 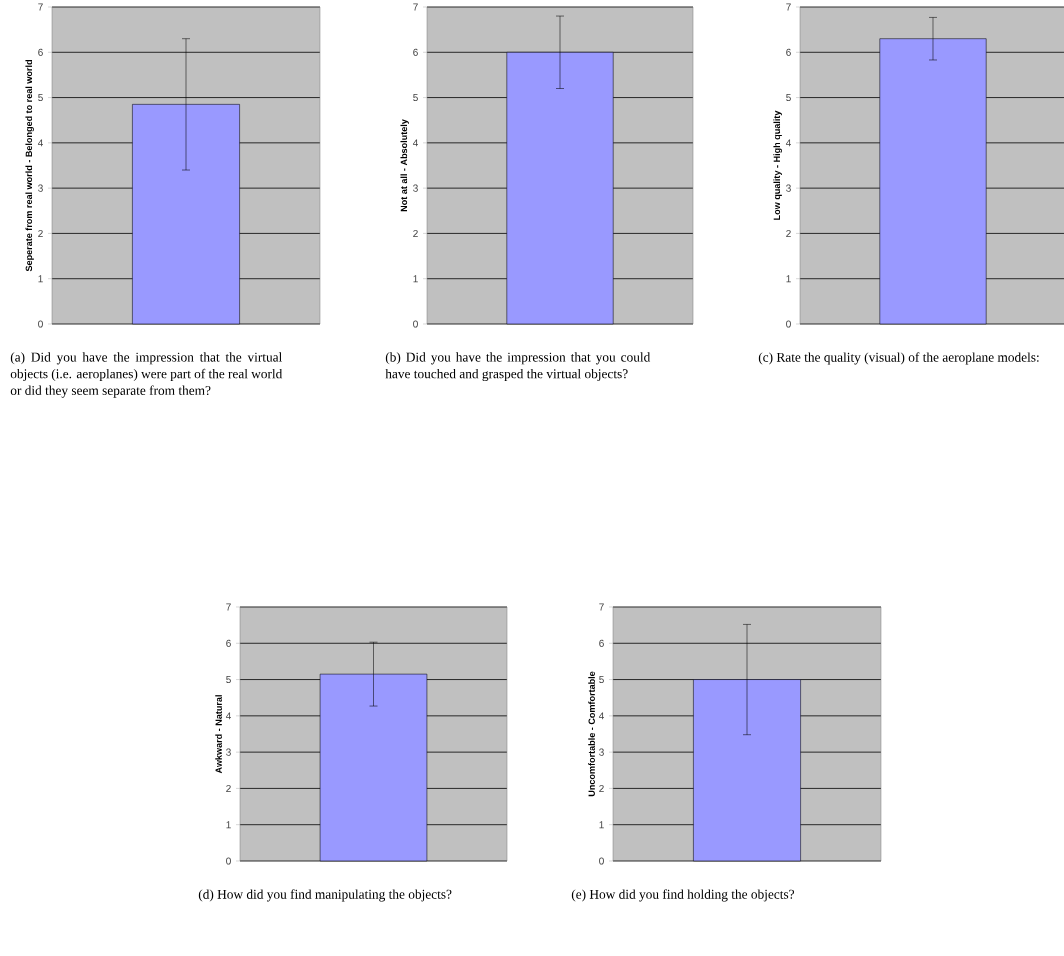 What do you see at coordinates (29, 166) in the screenshot?
I see `y-axis-title: Seperate from real world - Belonged to real world` at bounding box center [29, 166].